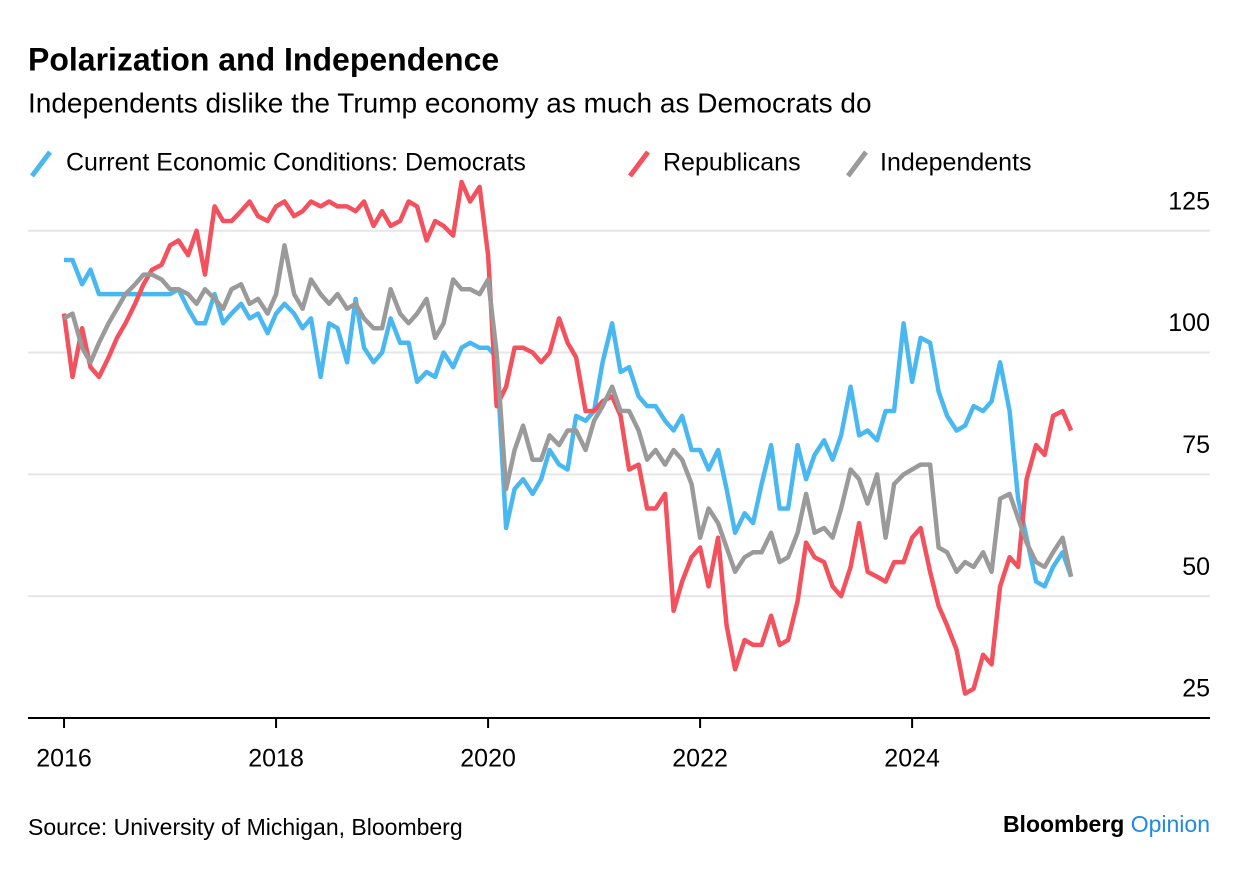  What do you see at coordinates (700, 759) in the screenshot?
I see `x-tick-label: 2022` at bounding box center [700, 759].